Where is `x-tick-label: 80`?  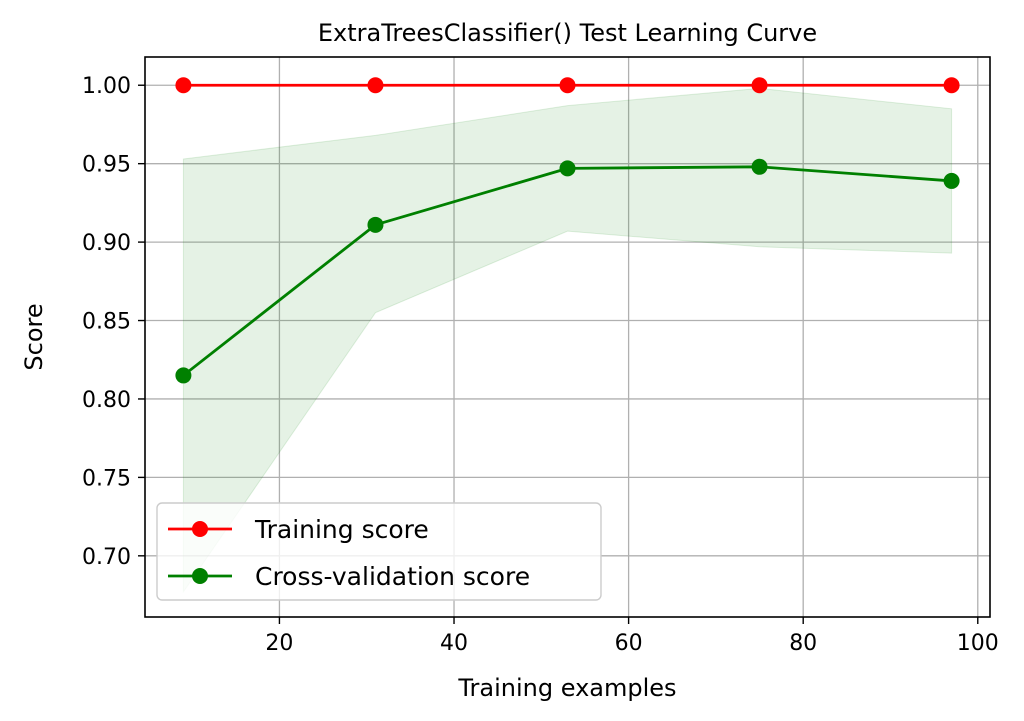 x-tick-label: 80 is located at coordinates (803, 643).